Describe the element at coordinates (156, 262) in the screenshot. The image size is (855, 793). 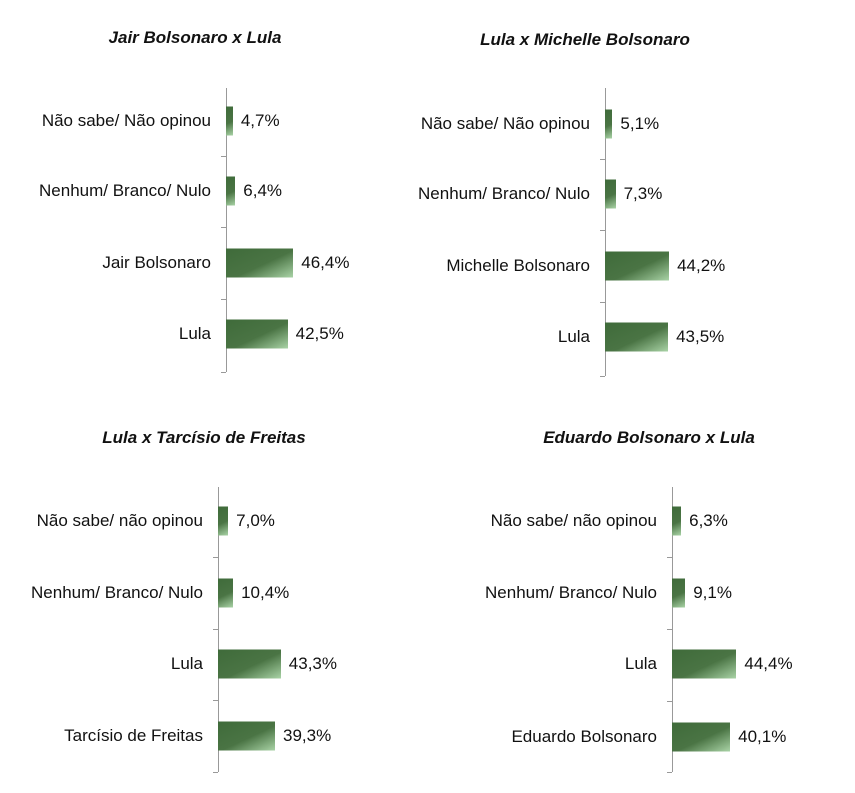
I see `category-label: Jair Bolsonaro` at that location.